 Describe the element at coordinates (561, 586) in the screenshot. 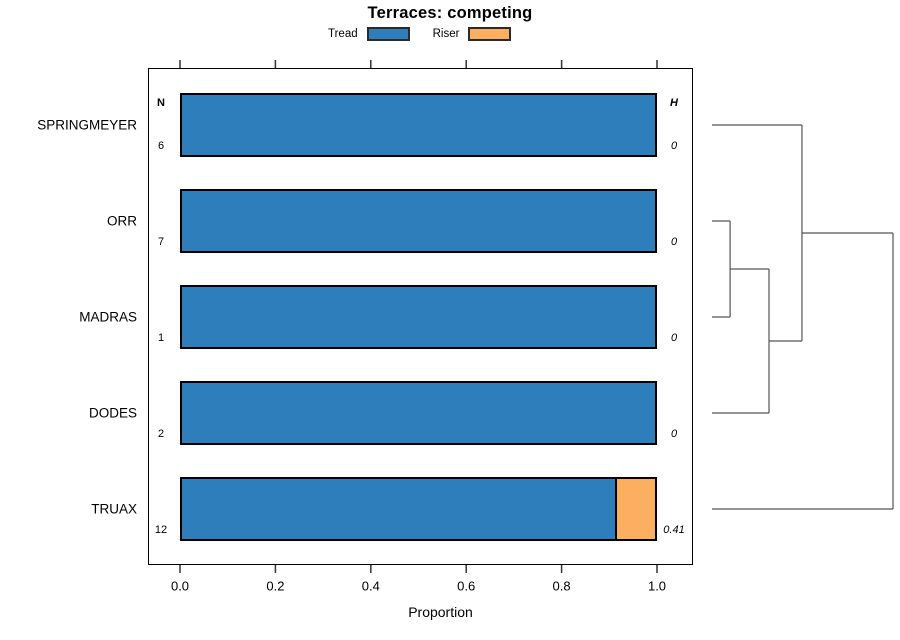

I see `x-axis-tick-label: 0.8` at that location.